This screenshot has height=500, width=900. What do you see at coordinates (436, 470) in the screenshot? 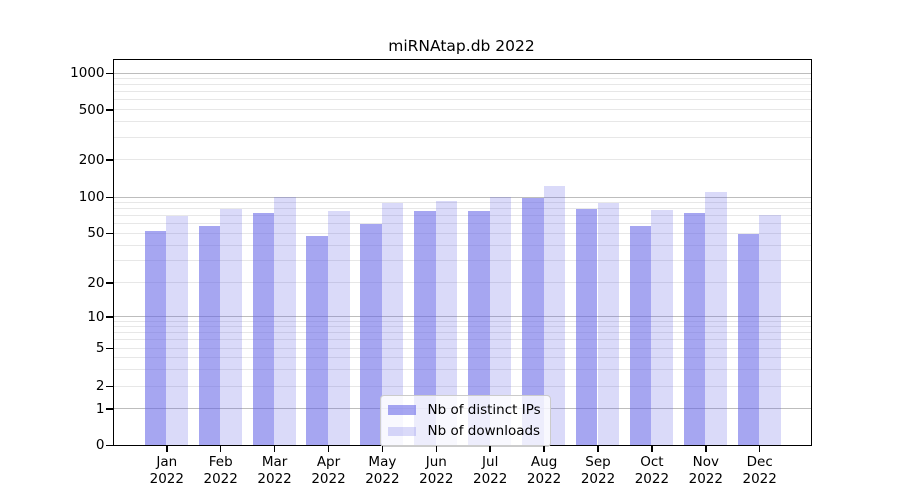
I see `x-tick-label: Jun 2022` at bounding box center [436, 470].